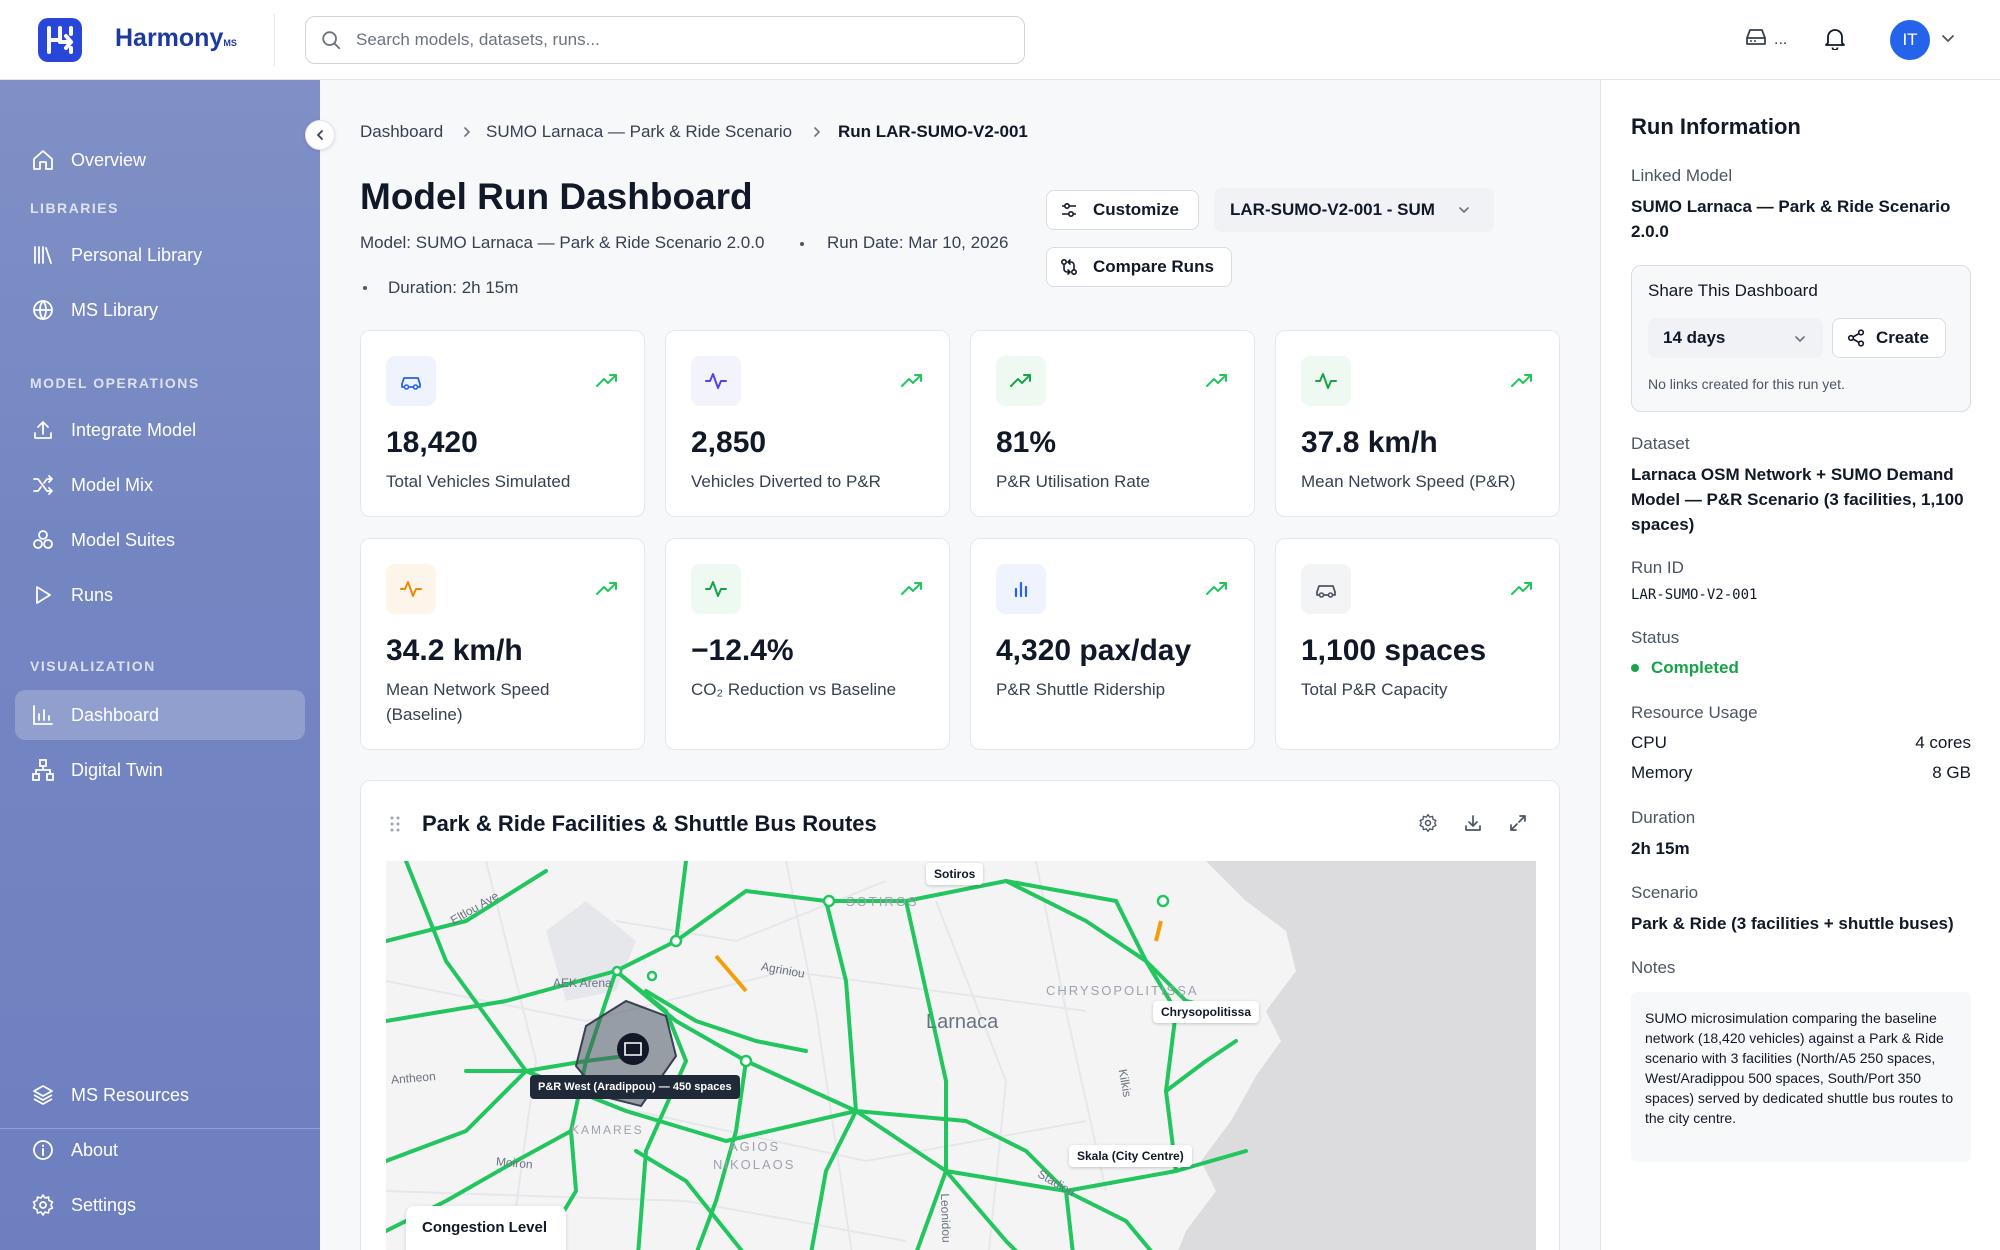  Describe the element at coordinates (1856, 338) in the screenshot. I see `share-icon` at that location.